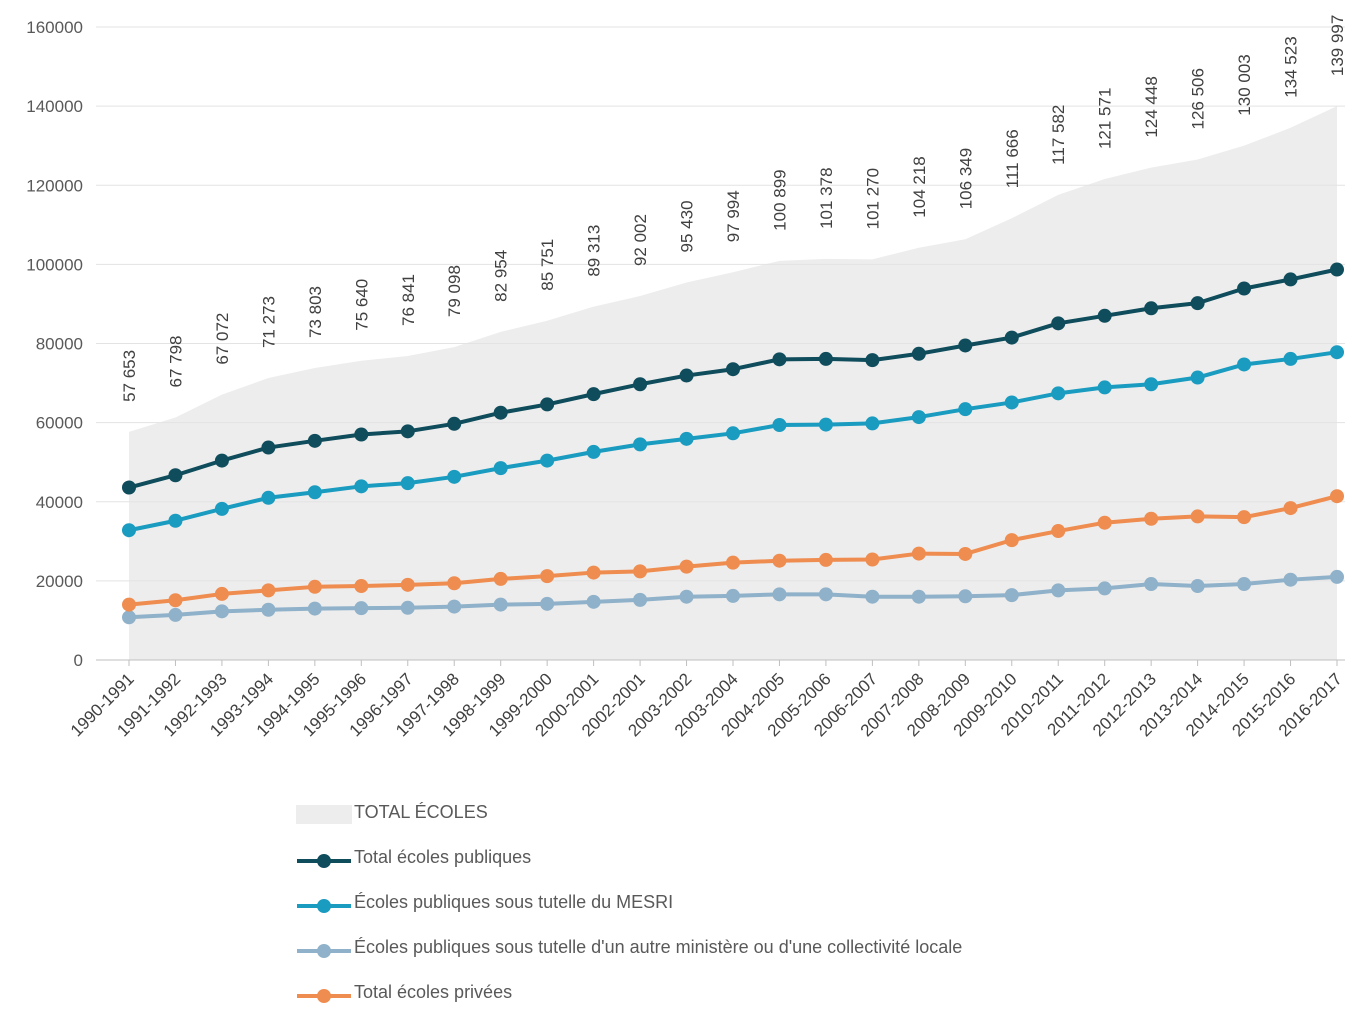 Image resolution: width=1352 pixels, height=1025 pixels. What do you see at coordinates (59, 423) in the screenshot?
I see `y-tick-label: 60000` at bounding box center [59, 423].